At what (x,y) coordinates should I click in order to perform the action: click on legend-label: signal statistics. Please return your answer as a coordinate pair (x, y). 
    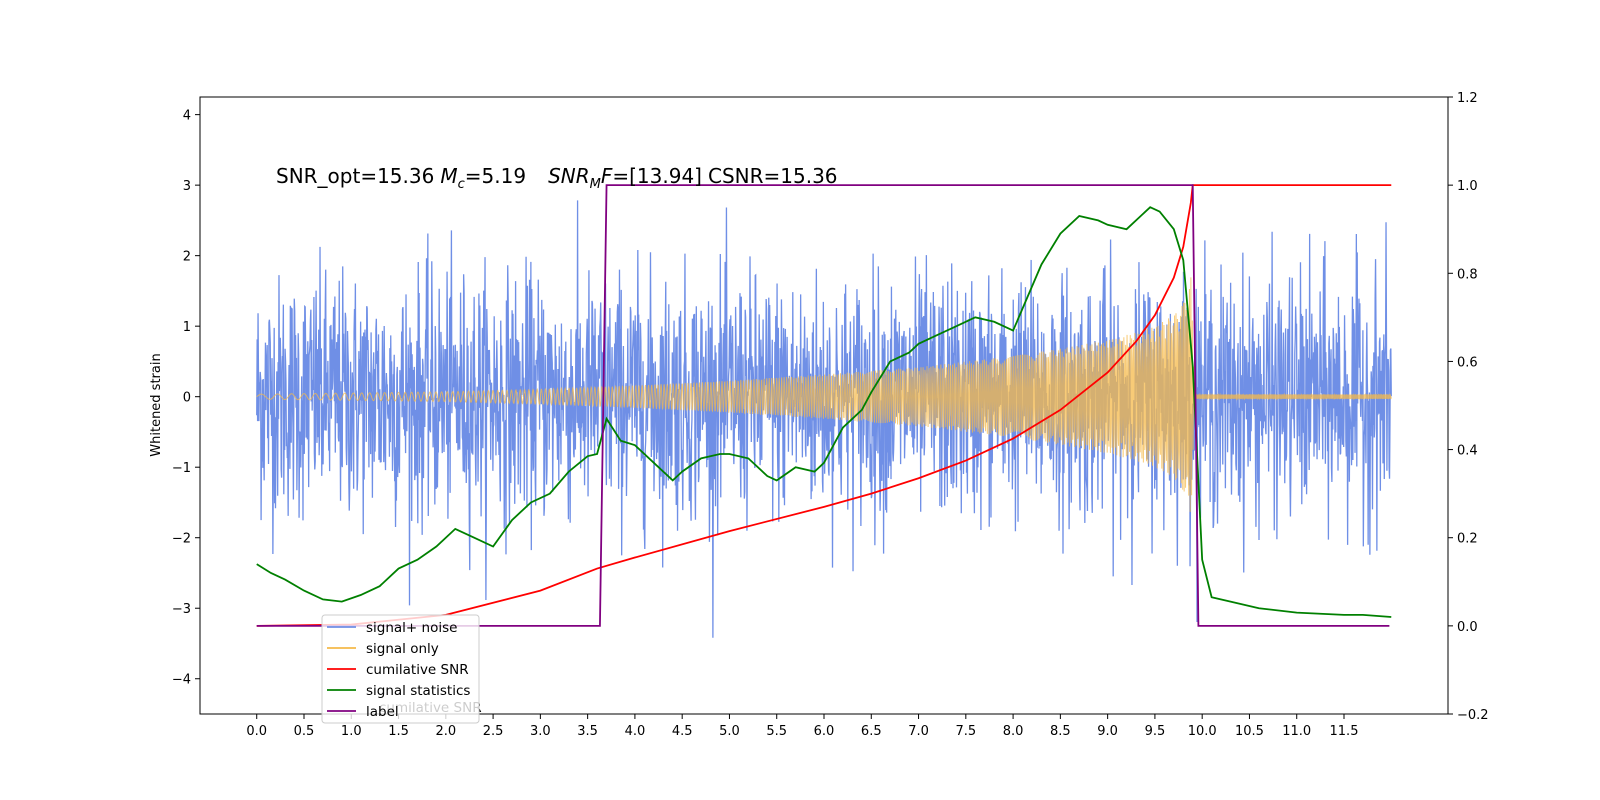
    Looking at the image, I should click on (418, 691).